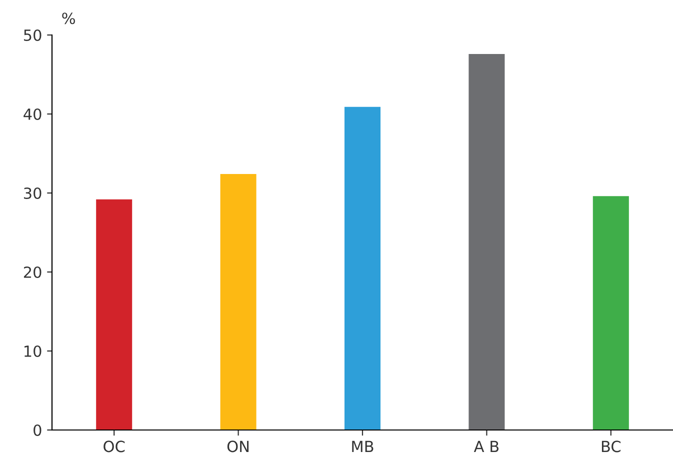 The width and height of the screenshot is (673, 463). I want to click on y-tick-label: 40, so click(33, 114).